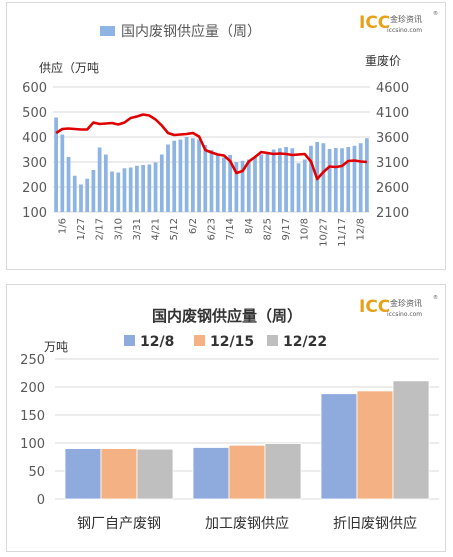 This screenshot has height=557, width=453. I want to click on y-left-label: 供应（万吨, so click(69, 67).